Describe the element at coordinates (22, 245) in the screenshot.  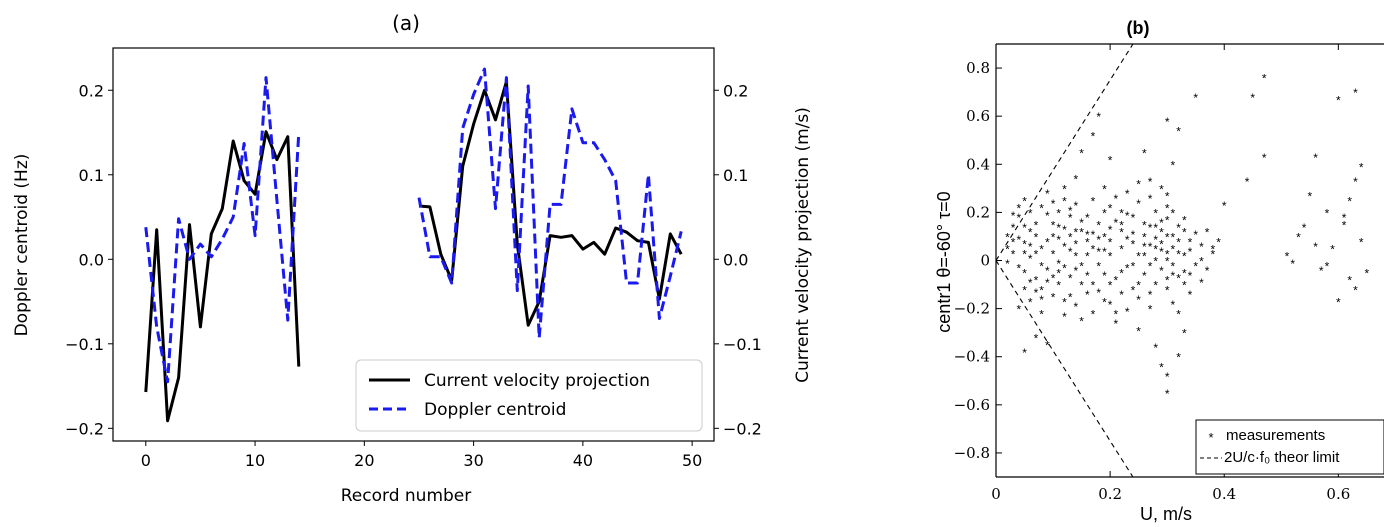
I see `y-axis-label-left-a: Doppler centroid (Hz)` at that location.